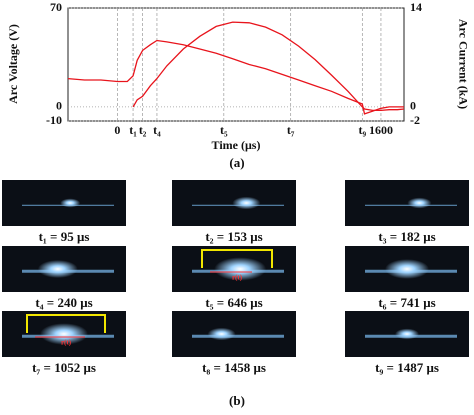  What do you see at coordinates (224, 130) in the screenshot?
I see `x-tick-label: t₅` at bounding box center [224, 130].